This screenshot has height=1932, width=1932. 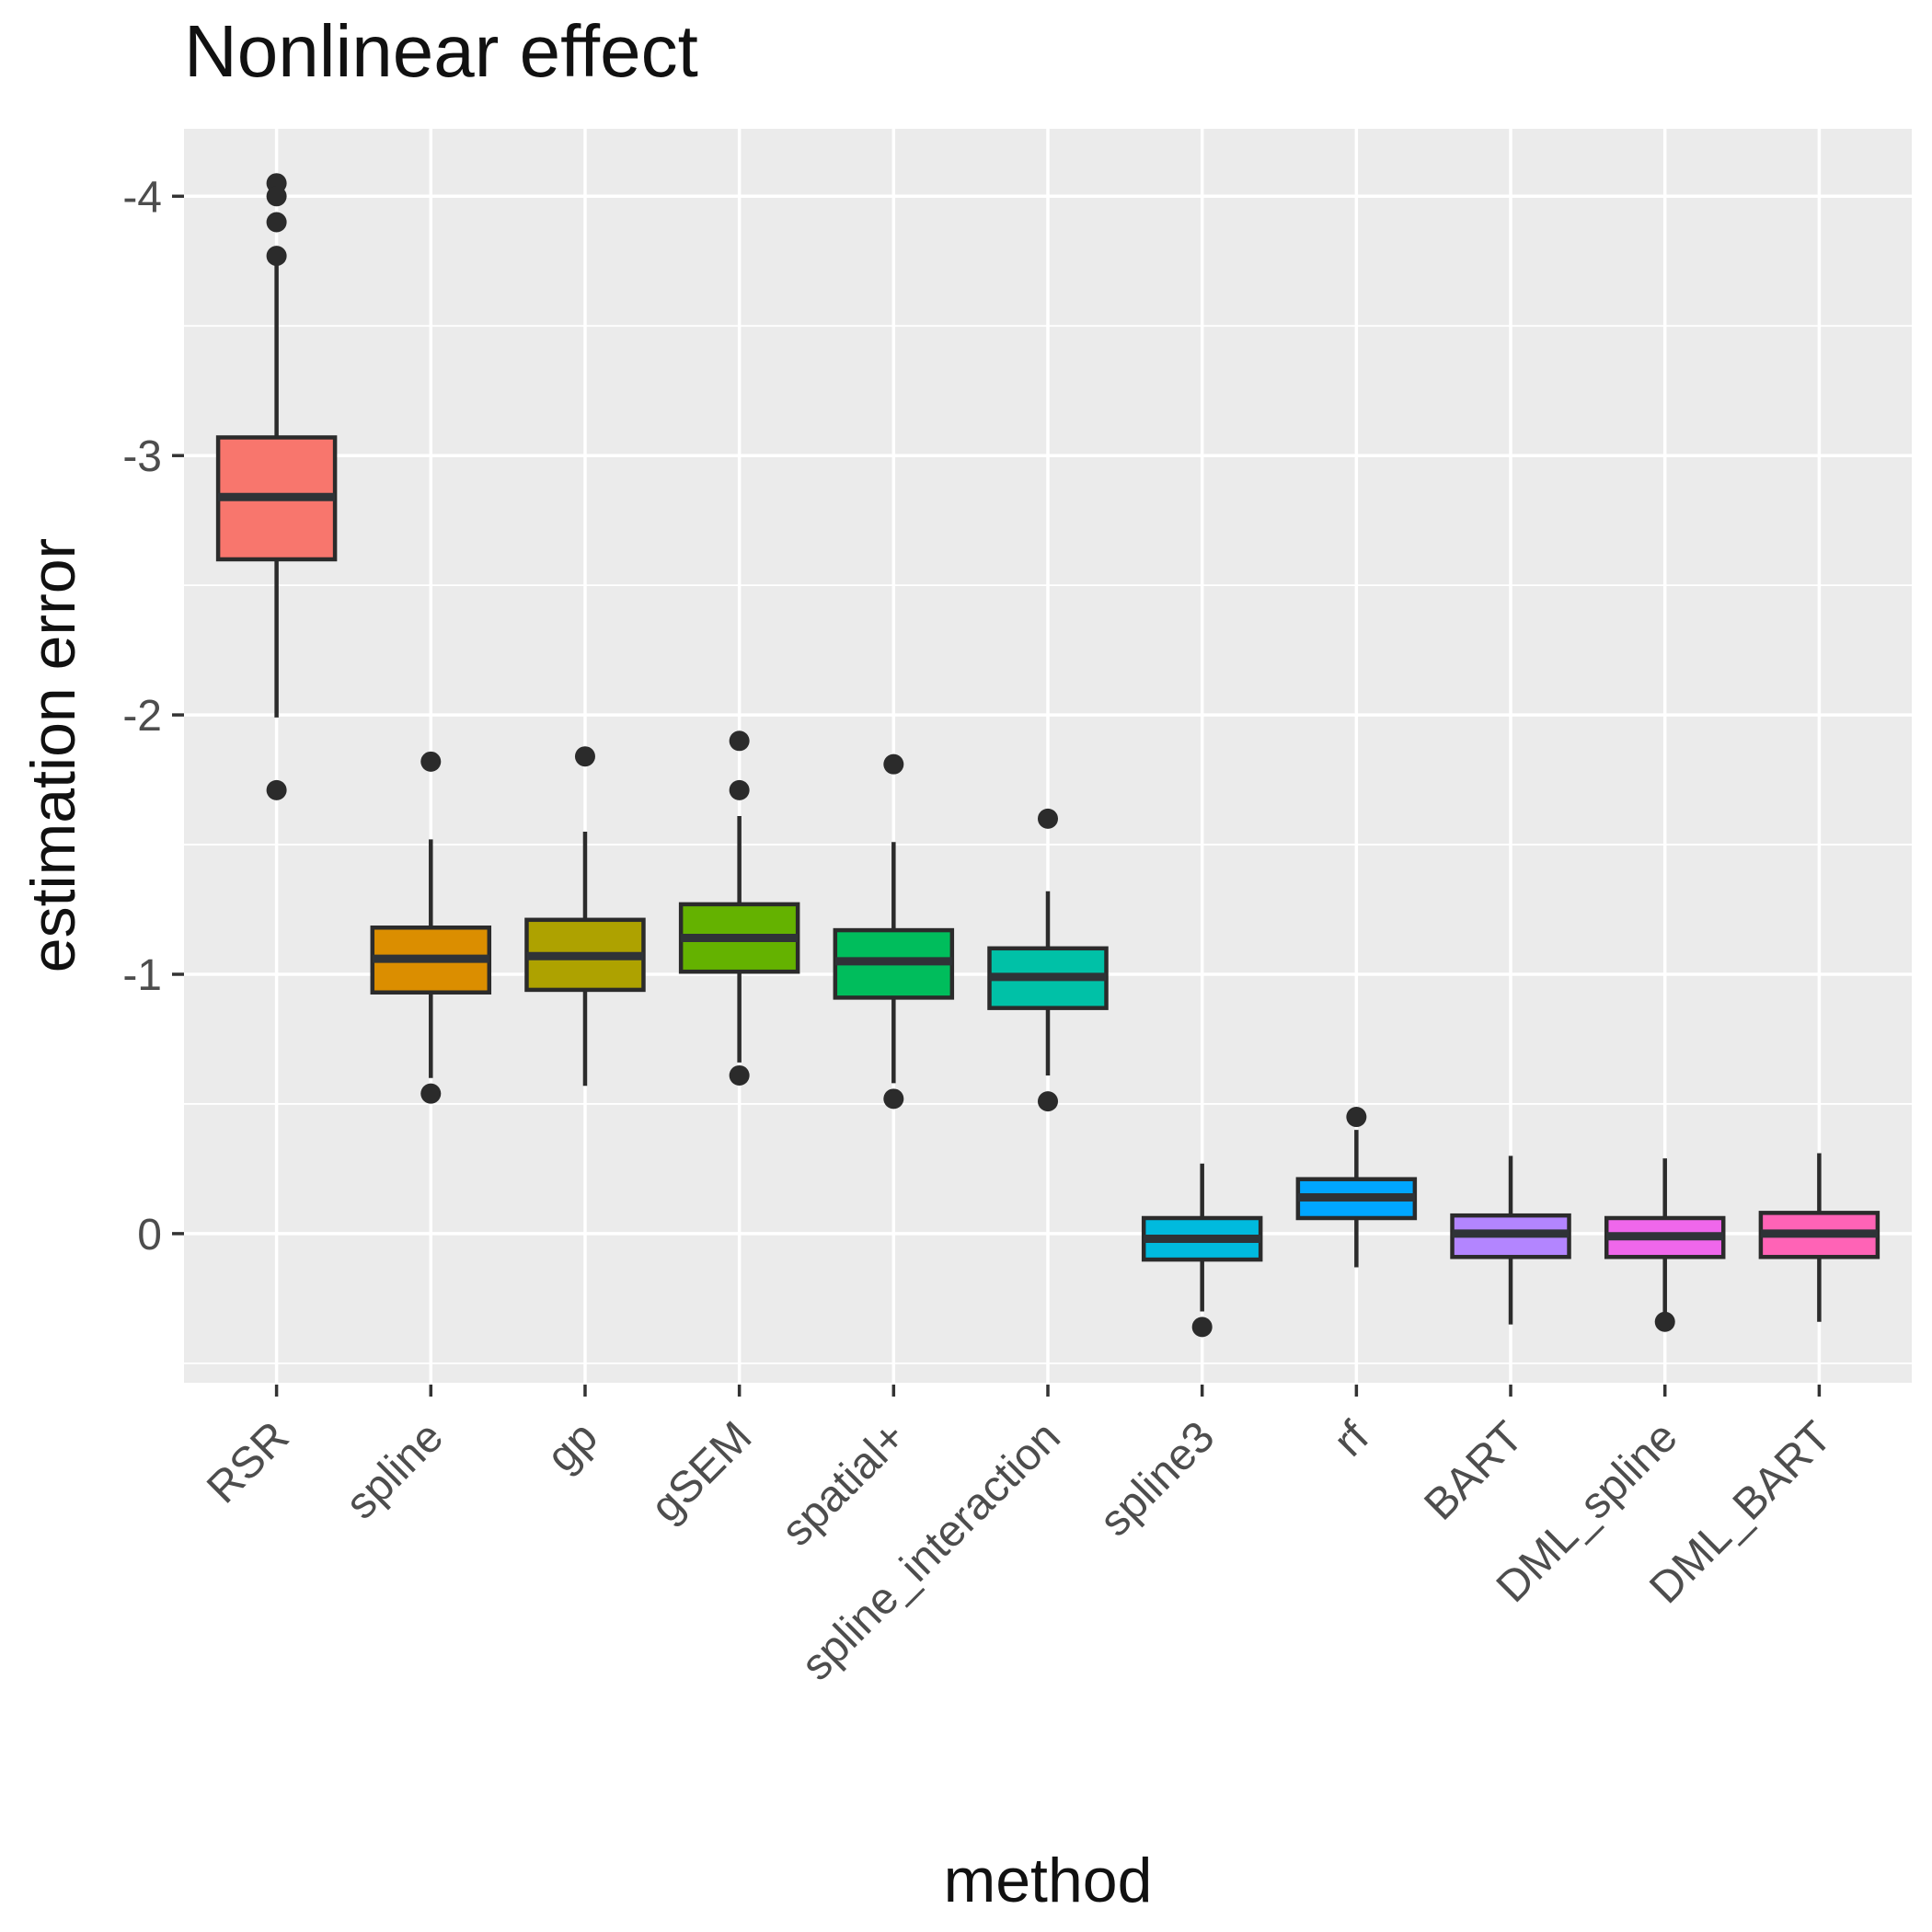 What do you see at coordinates (585, 916) in the screenshot?
I see `boxplot-gp` at bounding box center [585, 916].